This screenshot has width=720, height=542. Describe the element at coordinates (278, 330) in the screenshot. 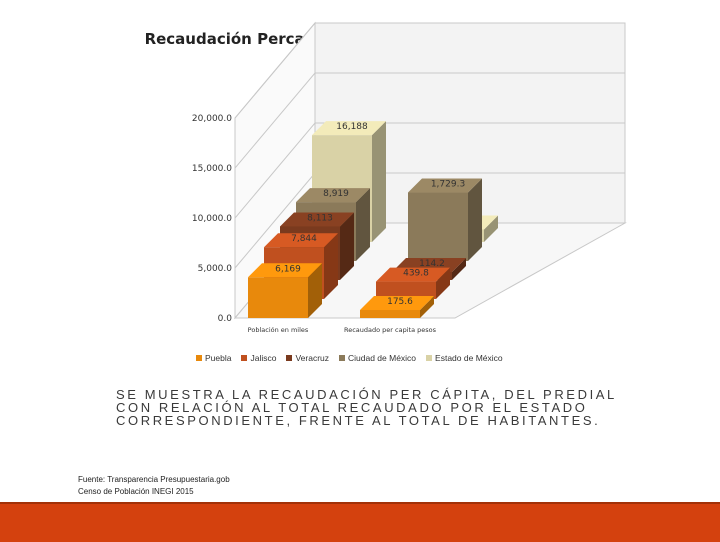

I see `category-label: Población en miles` at that location.